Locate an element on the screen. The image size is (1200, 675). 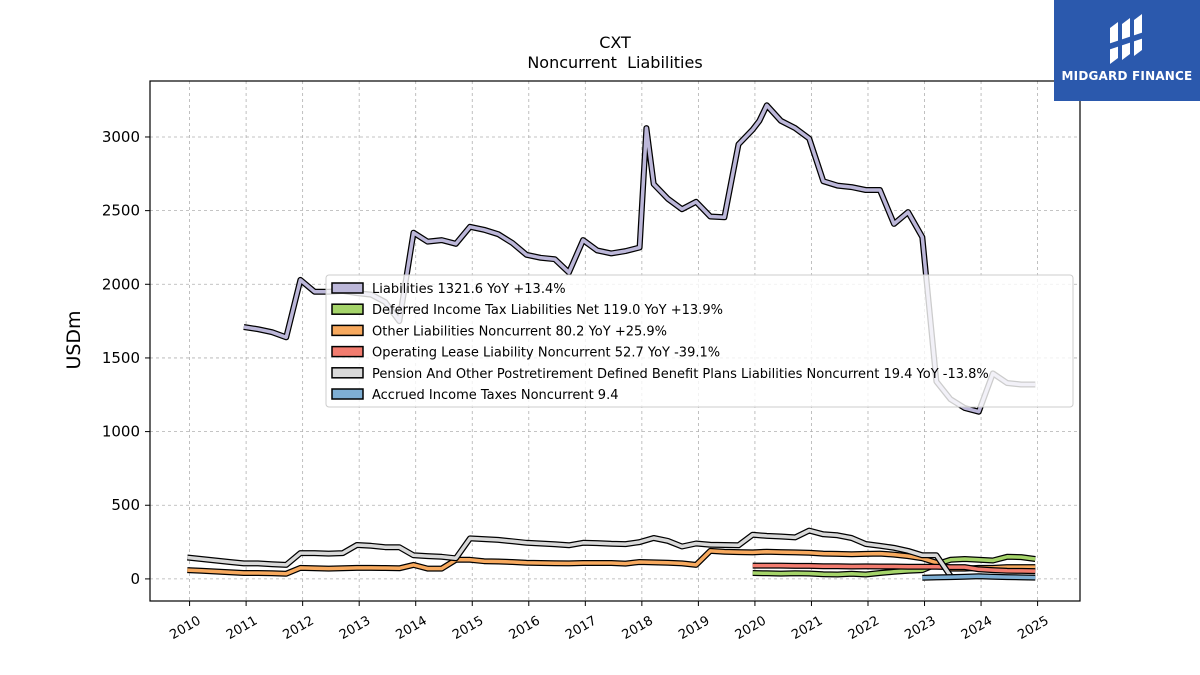
logo-mark-icon is located at coordinates (1126, 39).